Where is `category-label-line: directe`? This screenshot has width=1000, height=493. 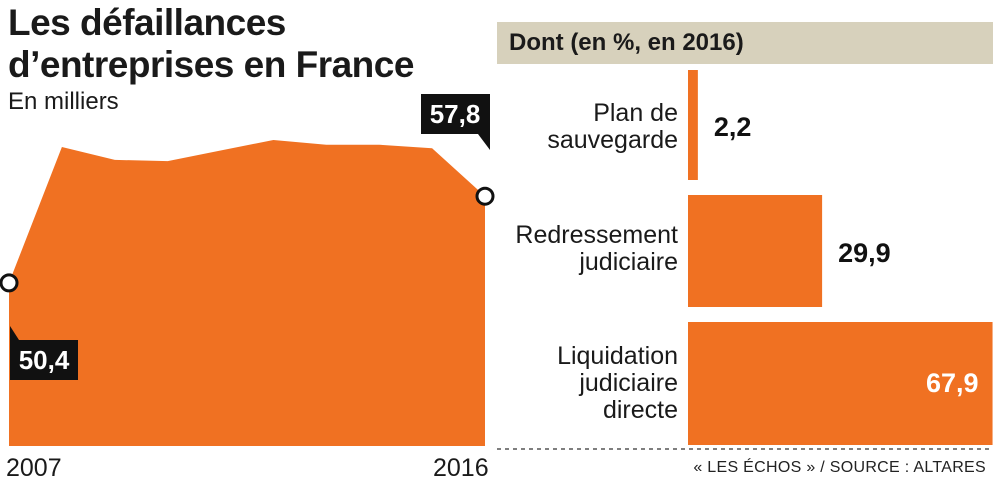
category-label-line: directe is located at coordinates (640, 410).